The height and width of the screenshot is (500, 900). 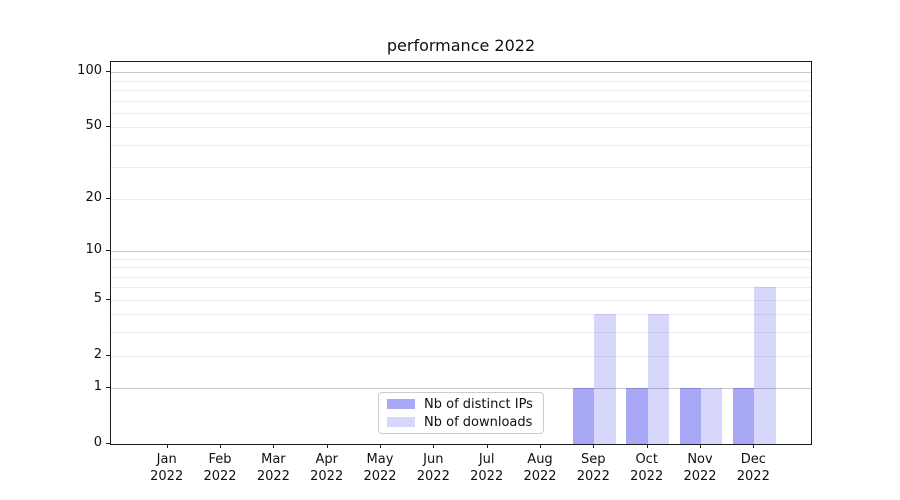 What do you see at coordinates (93, 197) in the screenshot?
I see `y-tick-label: 20` at bounding box center [93, 197].